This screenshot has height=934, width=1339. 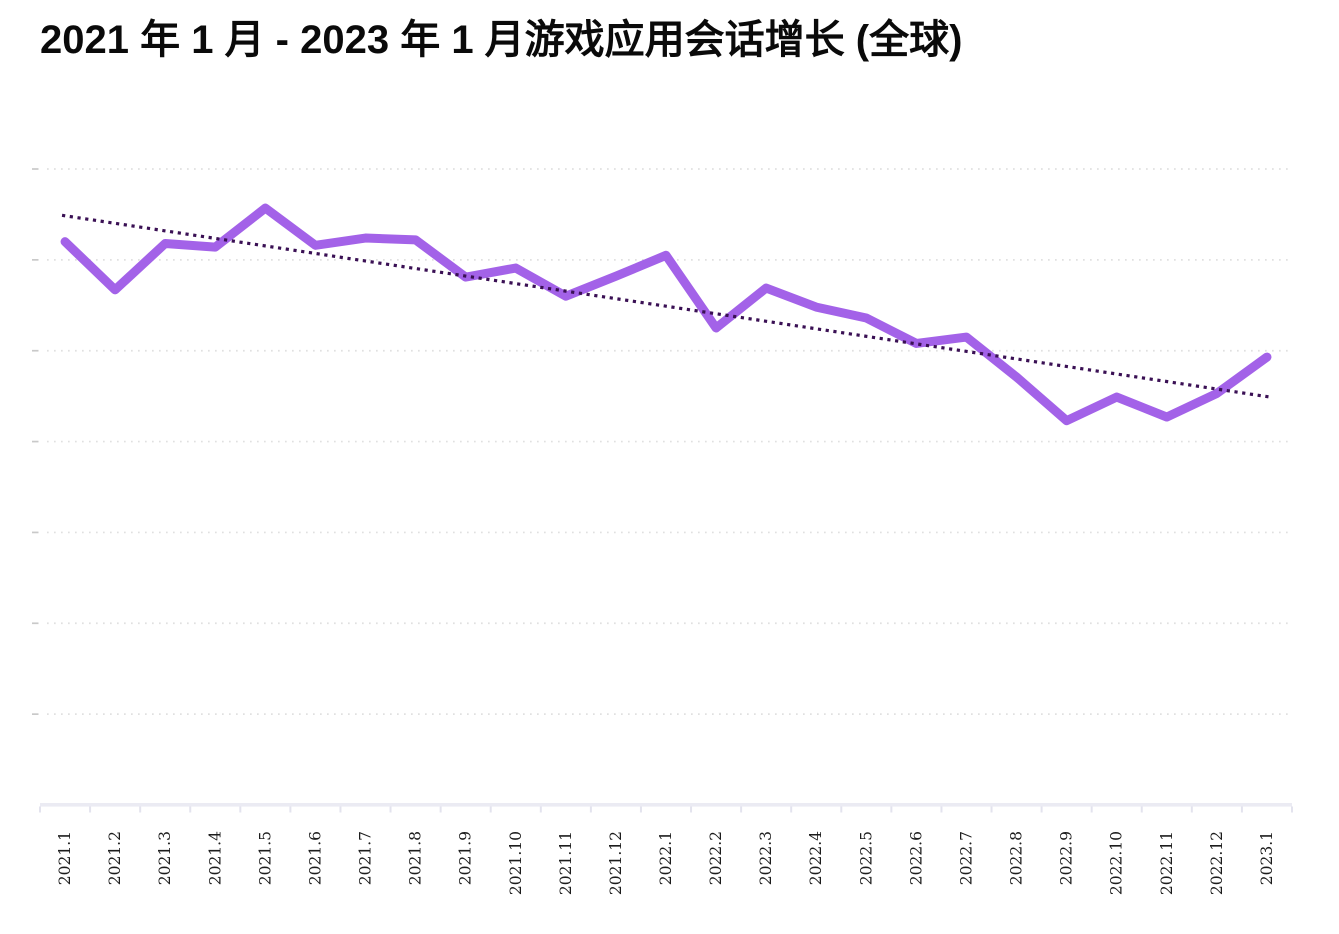 I want to click on x-tick-label: 2022.9, so click(x=1067, y=858).